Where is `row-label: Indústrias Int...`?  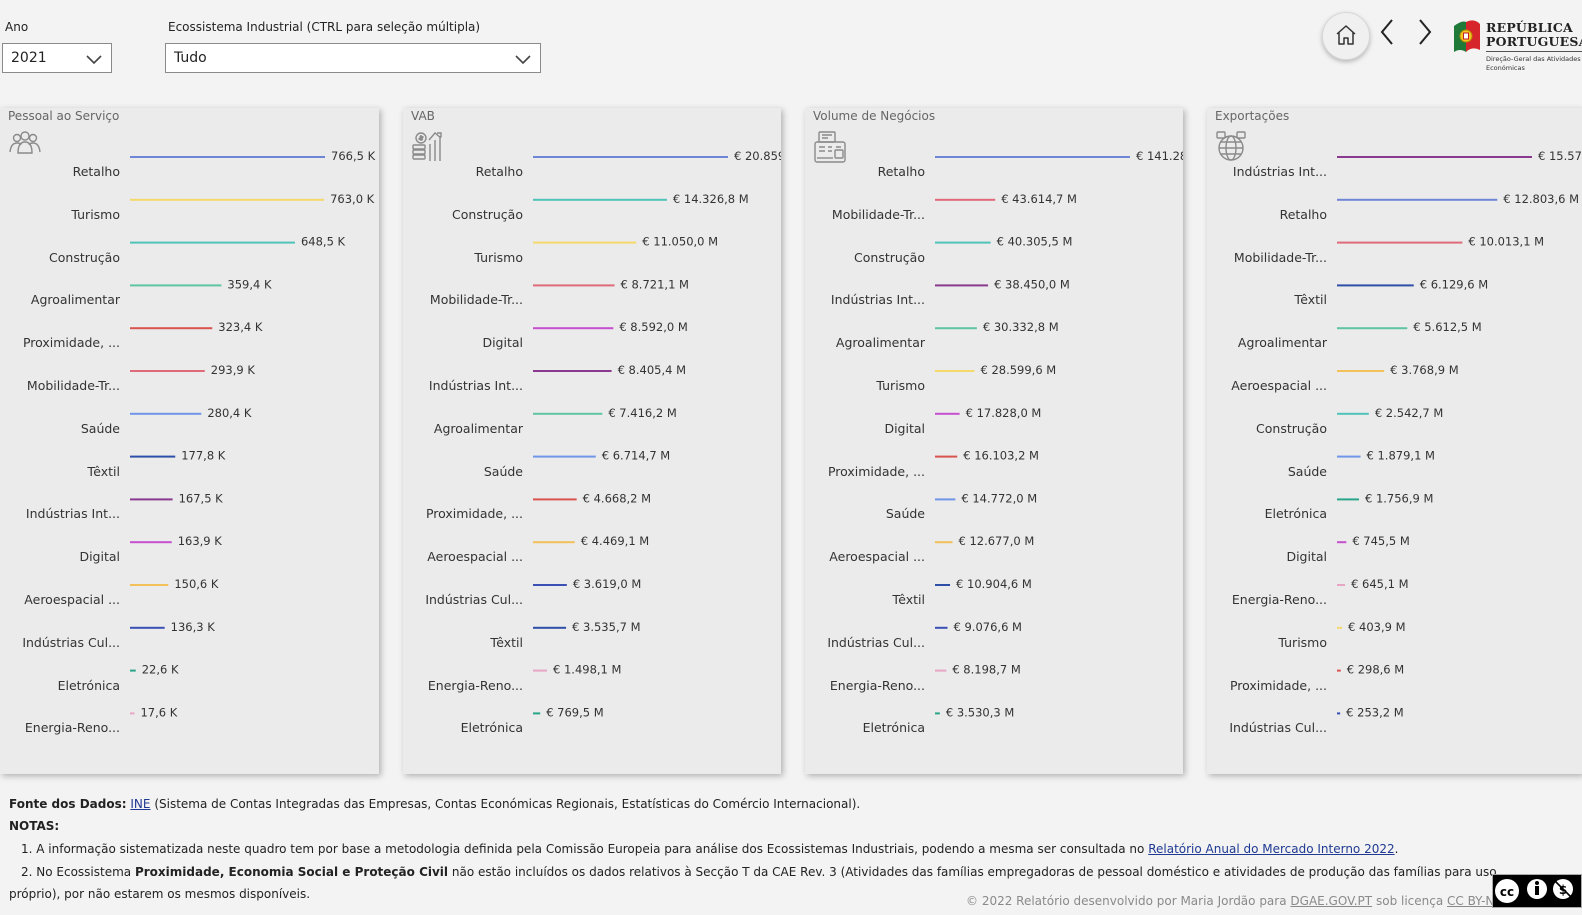
row-label: Indústrias Int... is located at coordinates (877, 300).